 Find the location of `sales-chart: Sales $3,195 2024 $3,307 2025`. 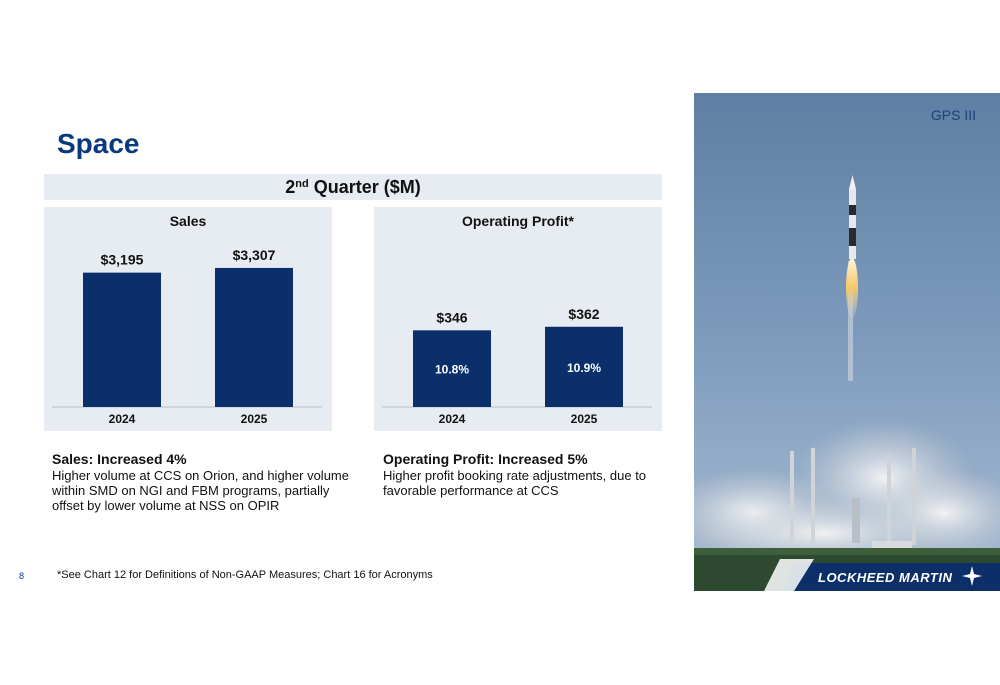

sales-chart: Sales $3,195 2024 $3,307 2025 is located at coordinates (187, 319).